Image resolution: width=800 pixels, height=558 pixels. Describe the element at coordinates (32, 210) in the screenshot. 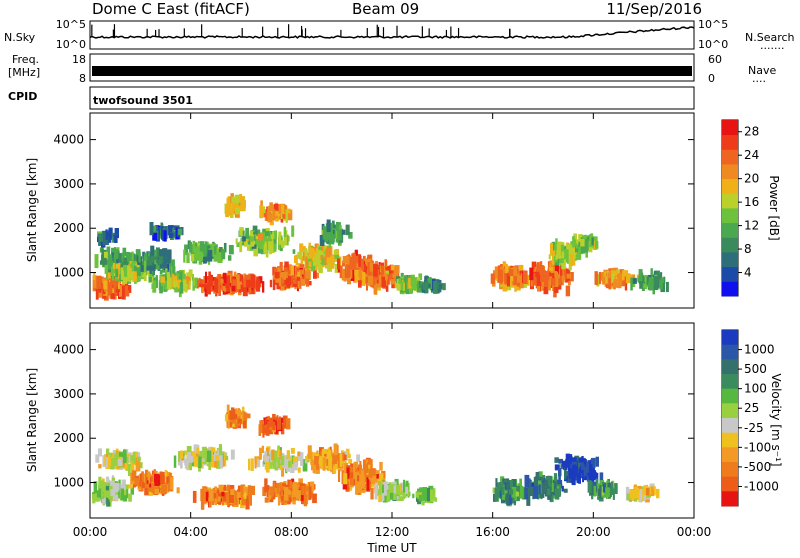

I see `power-y-axis-label: Slant Range [km]` at that location.